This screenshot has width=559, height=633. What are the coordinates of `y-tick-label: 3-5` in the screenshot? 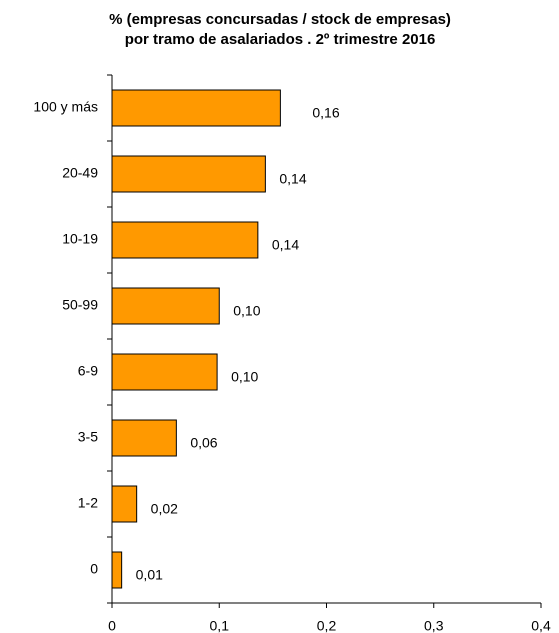 It's located at (88, 437).